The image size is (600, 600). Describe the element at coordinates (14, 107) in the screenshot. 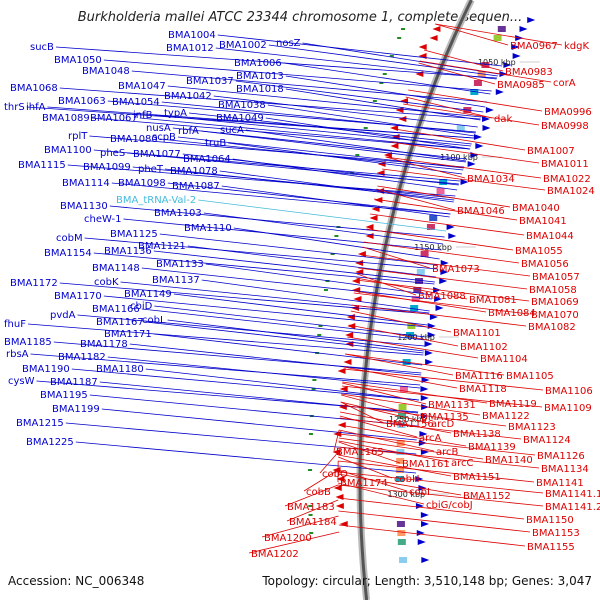

I see `forward-gene-label: thrS` at that location.